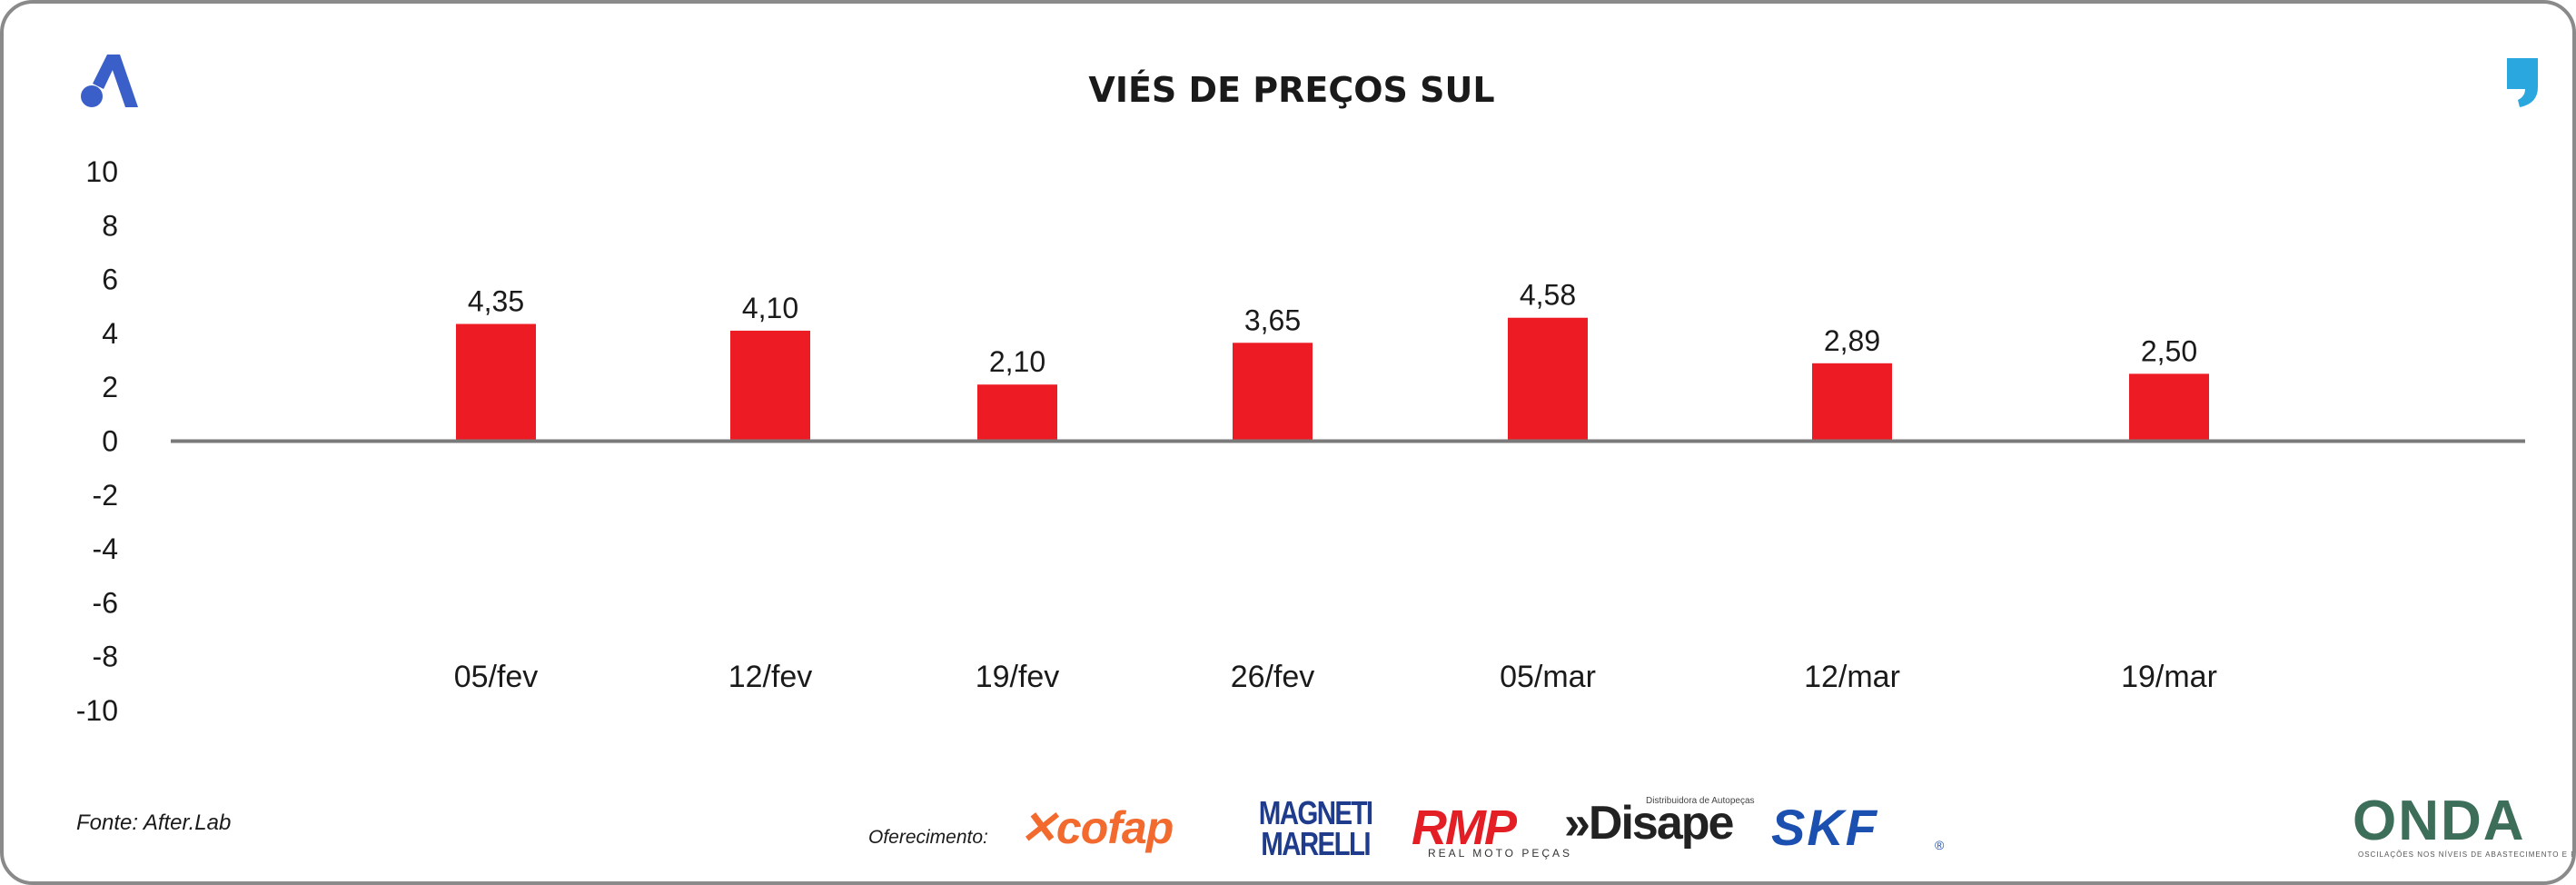 This screenshot has width=2576, height=885. Describe the element at coordinates (1114, 827) in the screenshot. I see `cofap-logo-text: cofap` at that location.